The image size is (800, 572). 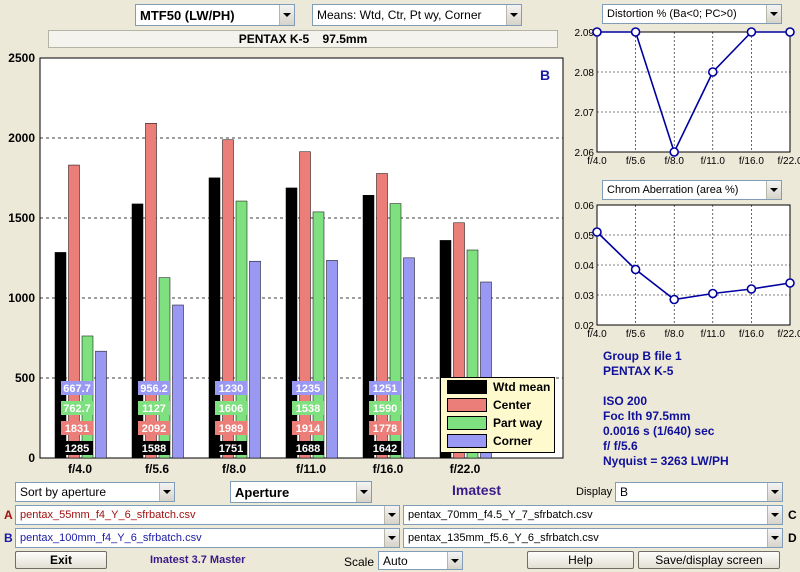 I want to click on sort-select-value: Sort by aperture, so click(x=63, y=492).